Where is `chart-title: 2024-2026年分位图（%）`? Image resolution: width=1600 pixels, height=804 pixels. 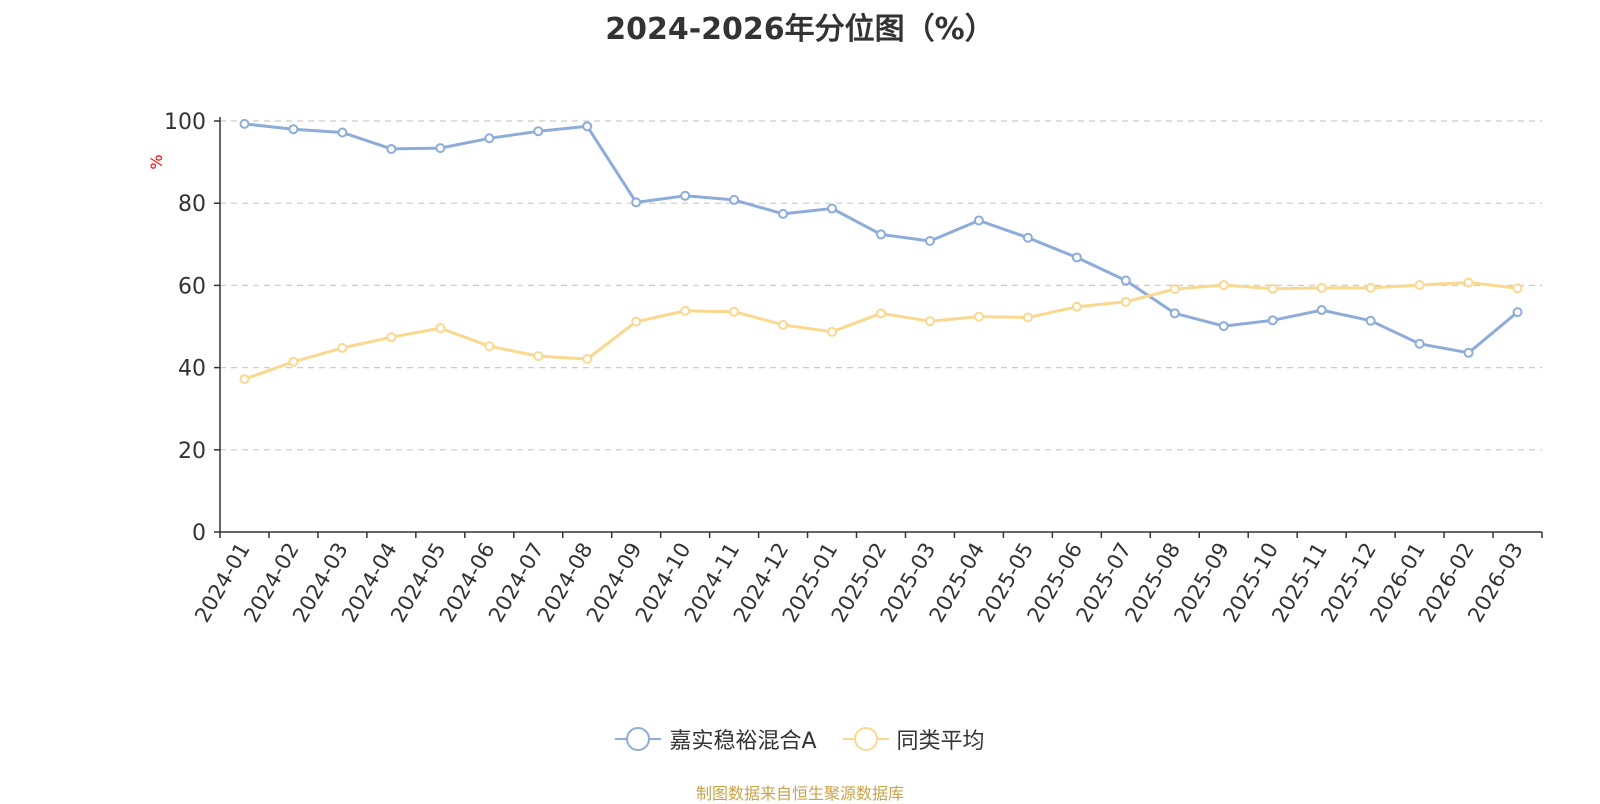 chart-title: 2024-2026年分位图（%） is located at coordinates (800, 29).